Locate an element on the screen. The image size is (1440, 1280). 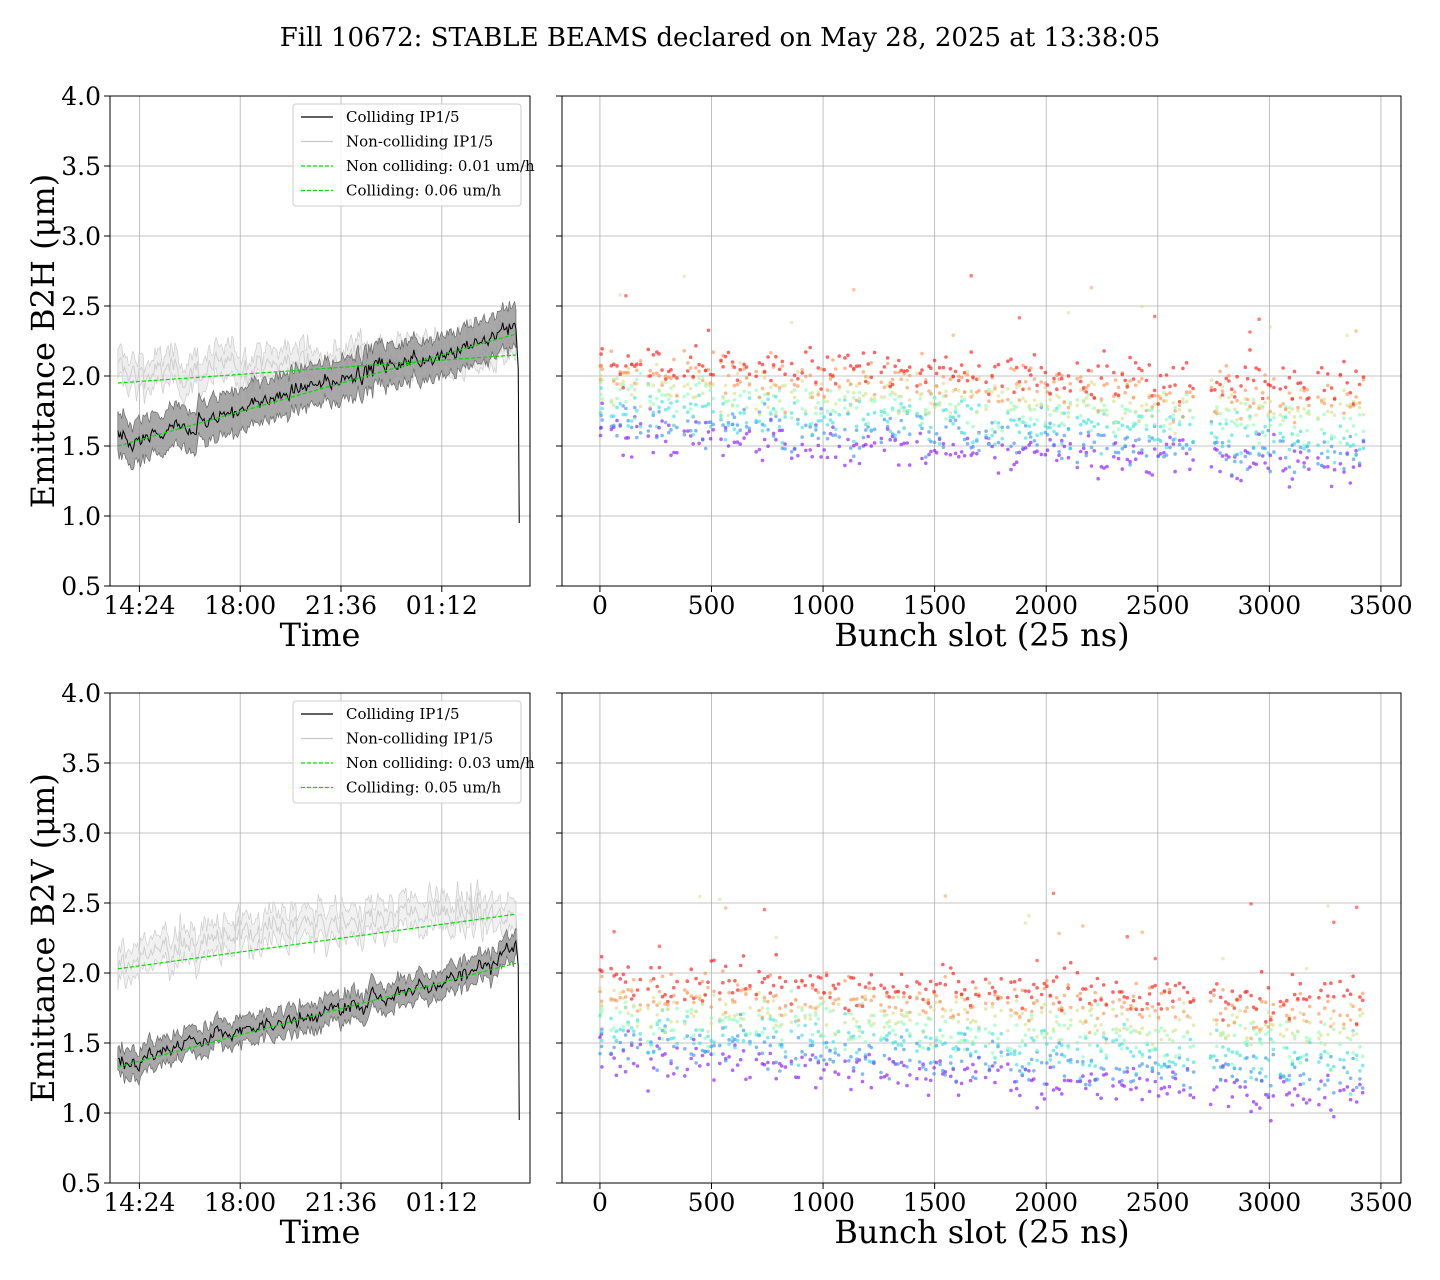
b2v-bunch-point-outlier is located at coordinates (1127, 936).